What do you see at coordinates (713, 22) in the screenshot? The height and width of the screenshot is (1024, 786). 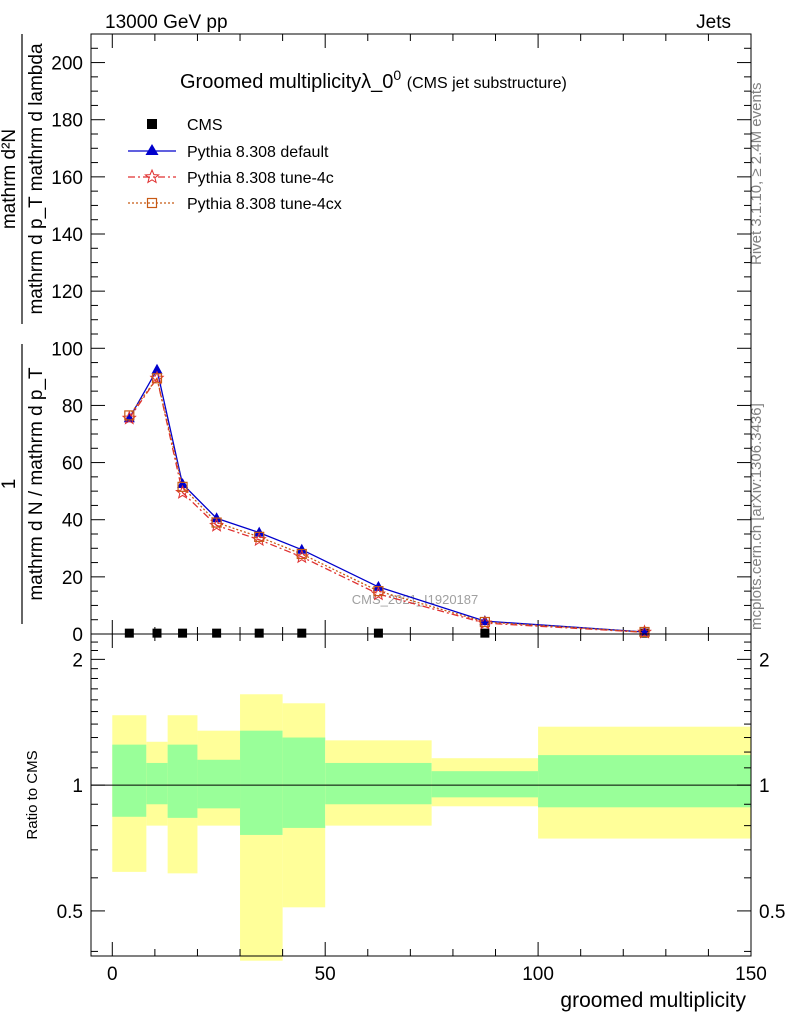 I see `process-label: Jets` at bounding box center [713, 22].